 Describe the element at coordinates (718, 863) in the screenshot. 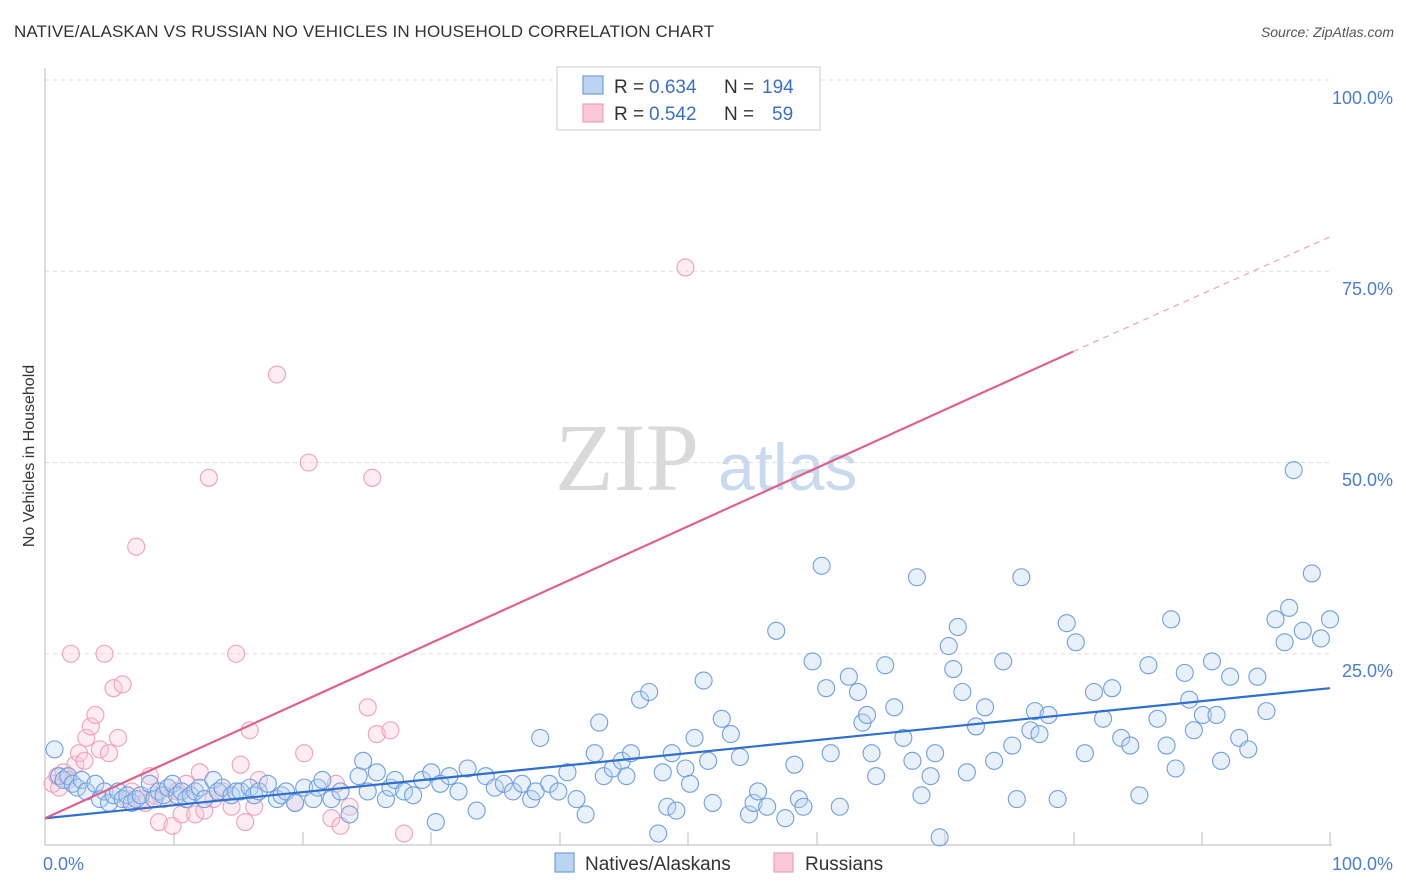

I see `series-legend: Natives/Alaskans Russians` at that location.